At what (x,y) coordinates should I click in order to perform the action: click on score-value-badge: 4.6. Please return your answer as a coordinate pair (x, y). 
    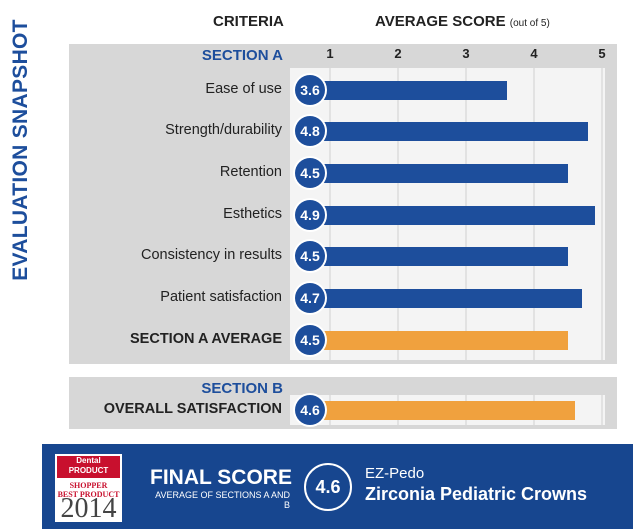
    Looking at the image, I should click on (310, 410).